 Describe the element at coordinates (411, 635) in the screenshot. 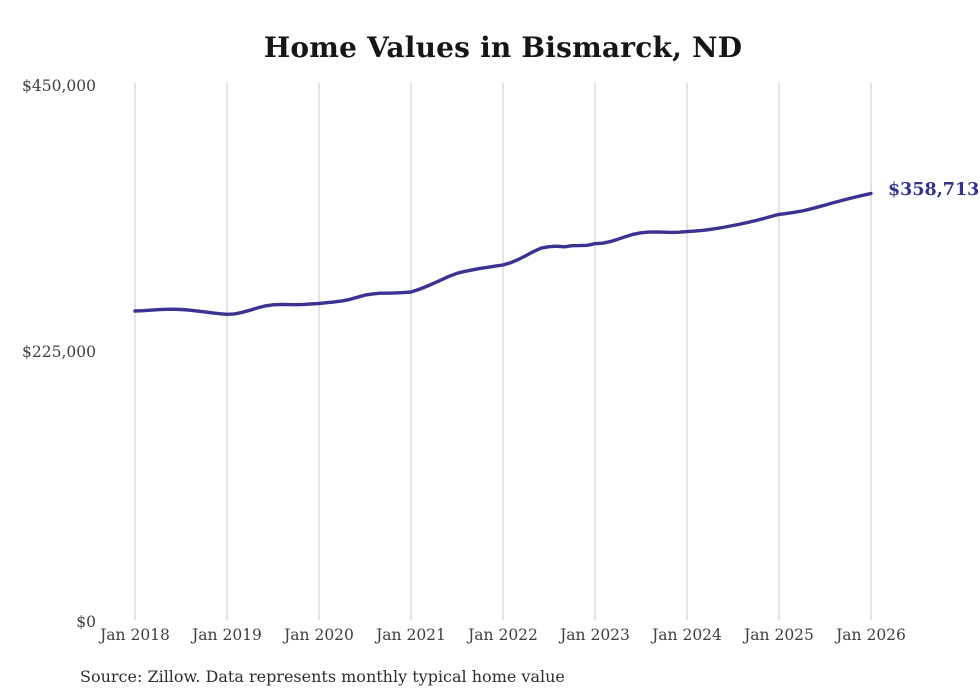

I see `x-tick-jan-2021: Jan 2021` at that location.